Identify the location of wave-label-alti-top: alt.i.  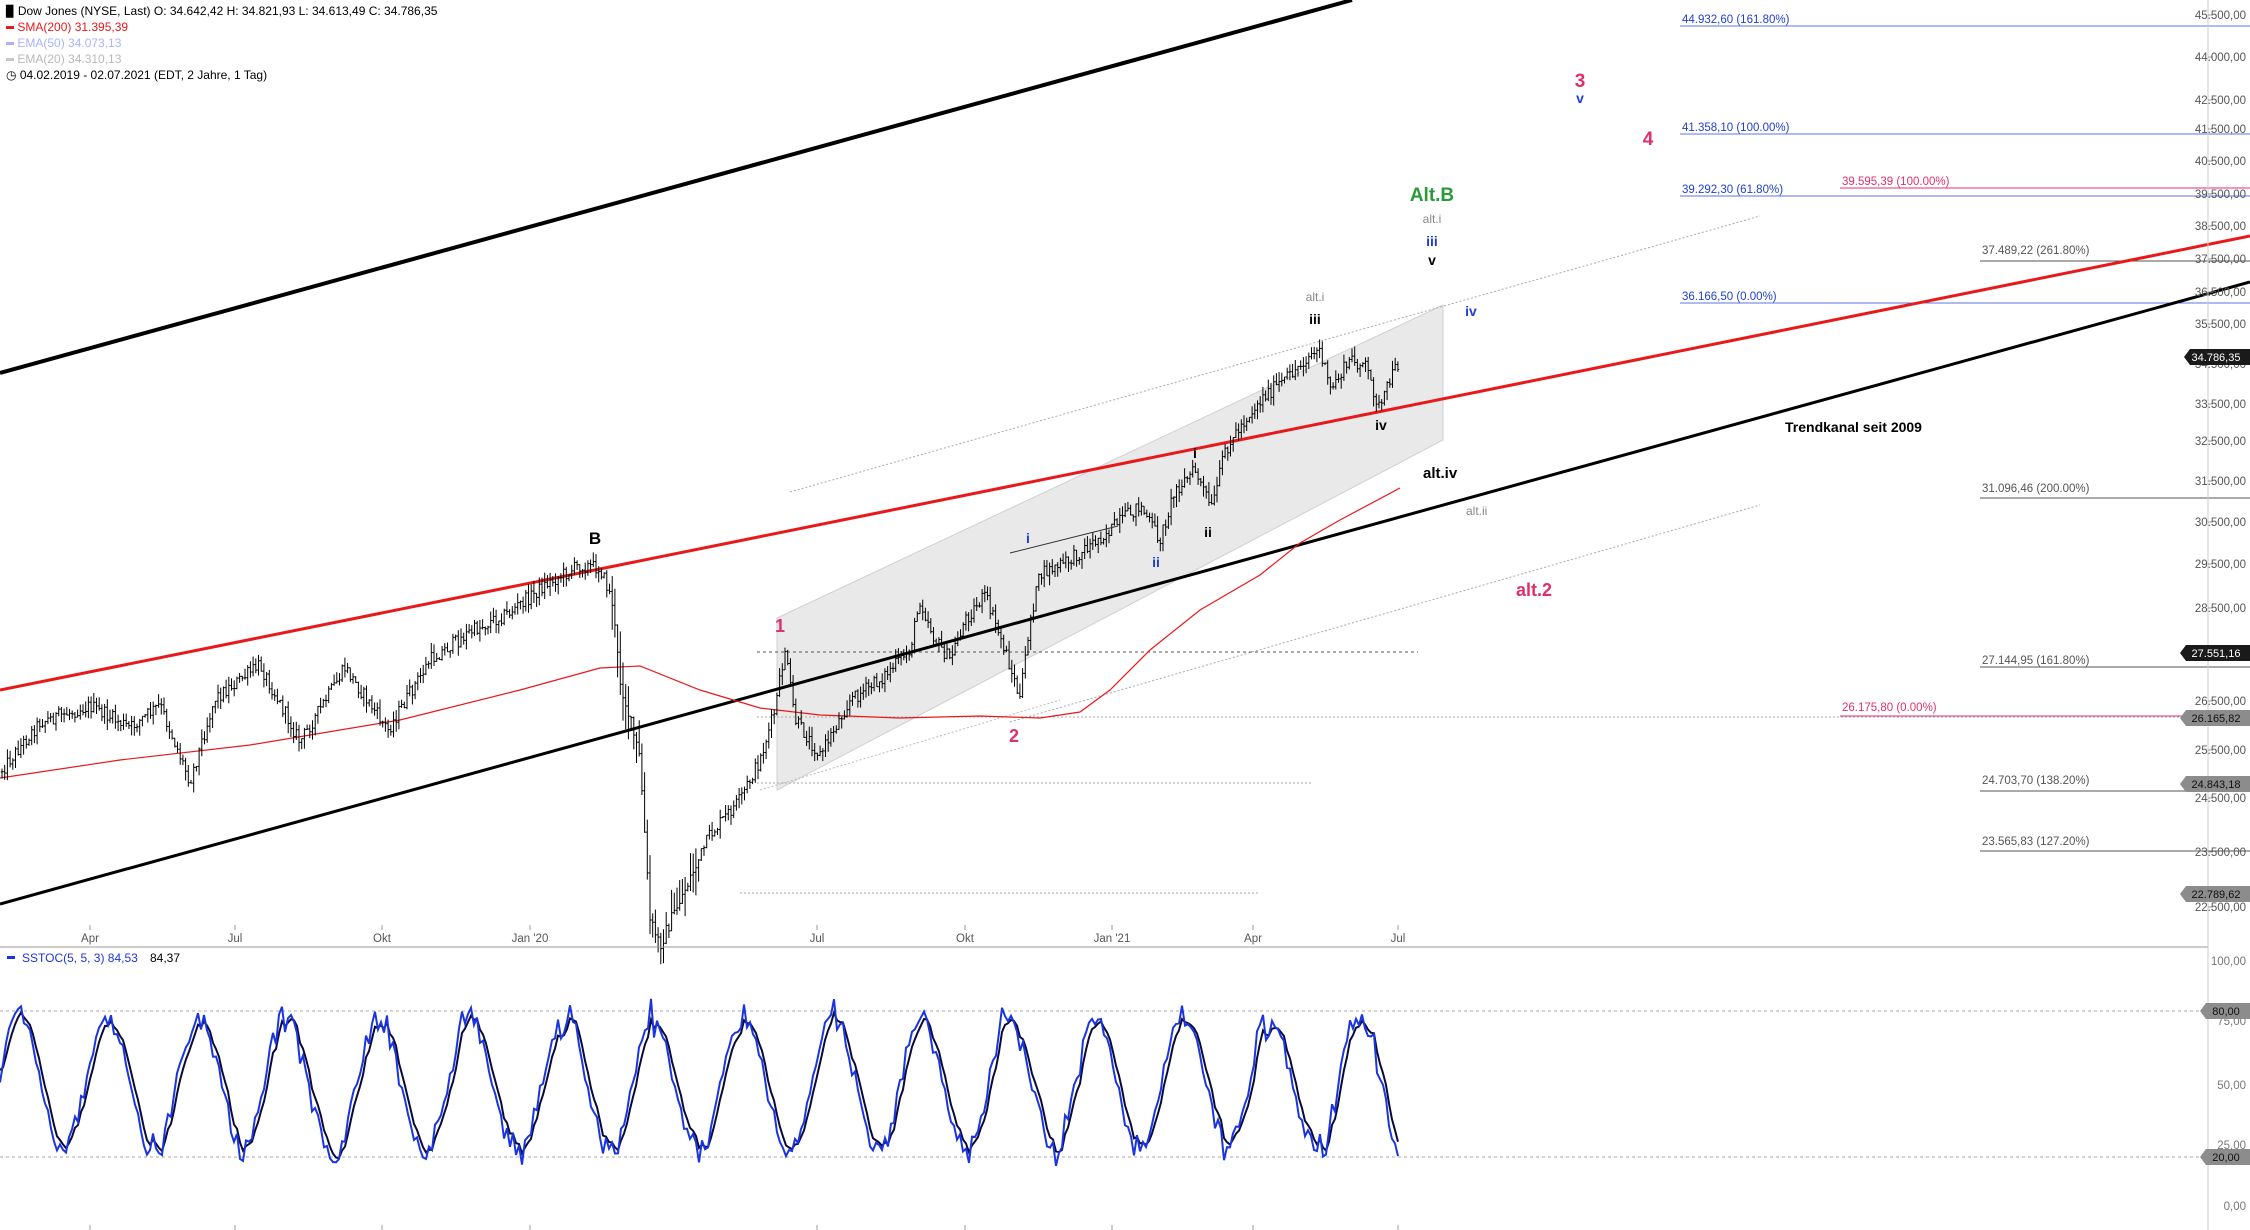
(1432, 219).